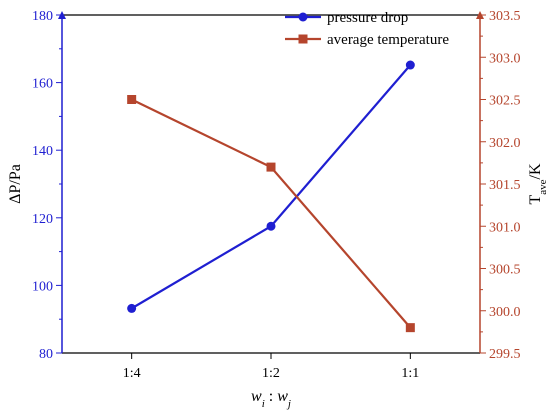  I want to click on y-left-tick-label: 160, so click(42, 84).